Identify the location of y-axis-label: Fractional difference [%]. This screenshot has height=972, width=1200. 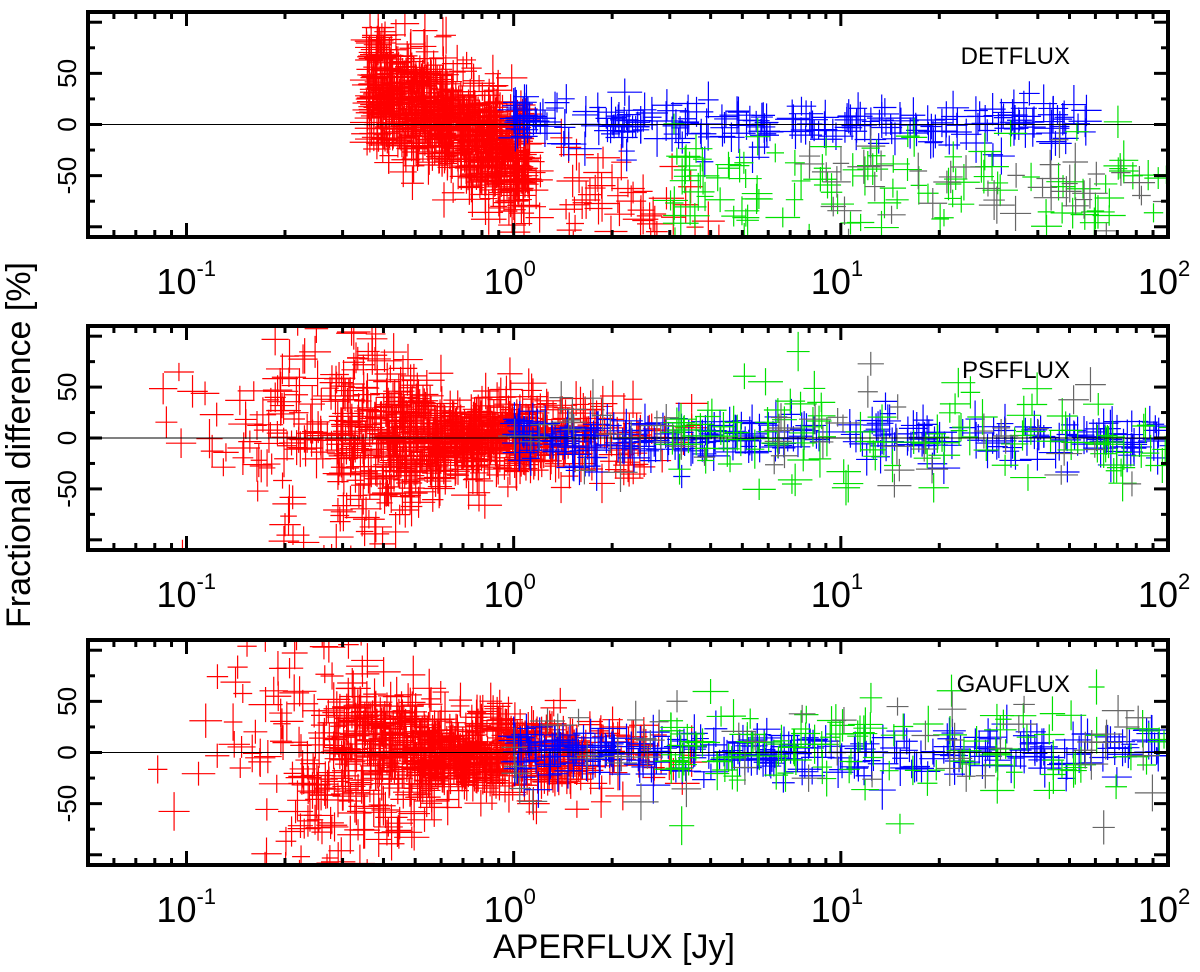
(19, 445).